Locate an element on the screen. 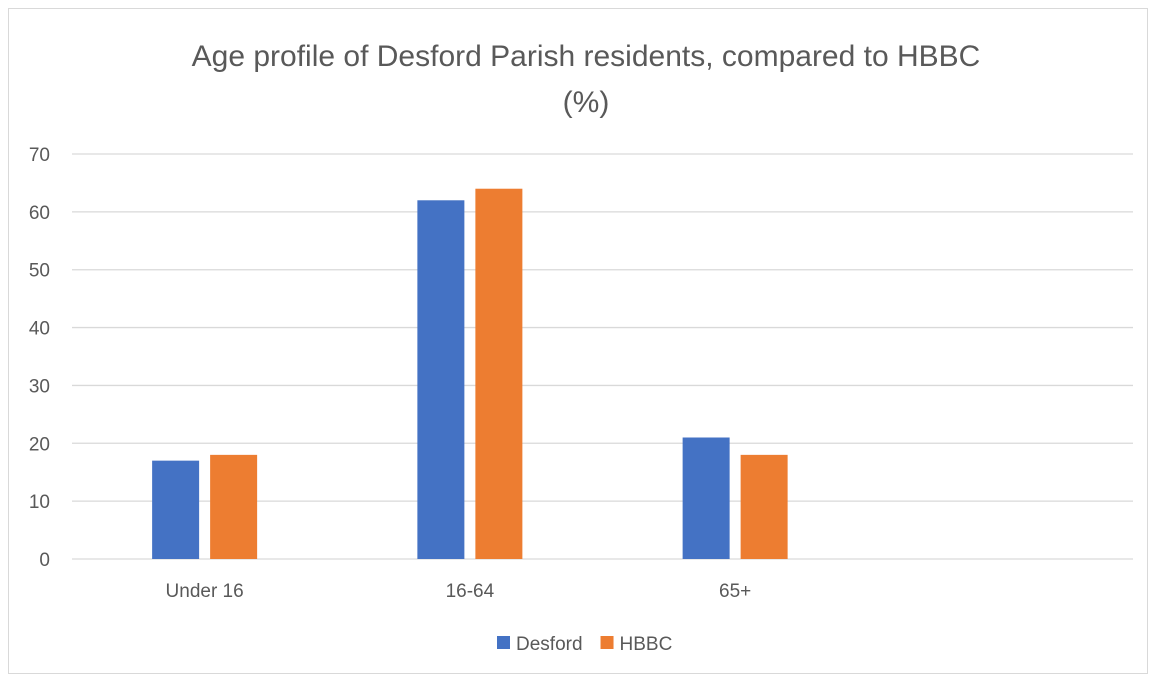 The image size is (1150, 676). chart-title-line-2: (%) is located at coordinates (586, 102).